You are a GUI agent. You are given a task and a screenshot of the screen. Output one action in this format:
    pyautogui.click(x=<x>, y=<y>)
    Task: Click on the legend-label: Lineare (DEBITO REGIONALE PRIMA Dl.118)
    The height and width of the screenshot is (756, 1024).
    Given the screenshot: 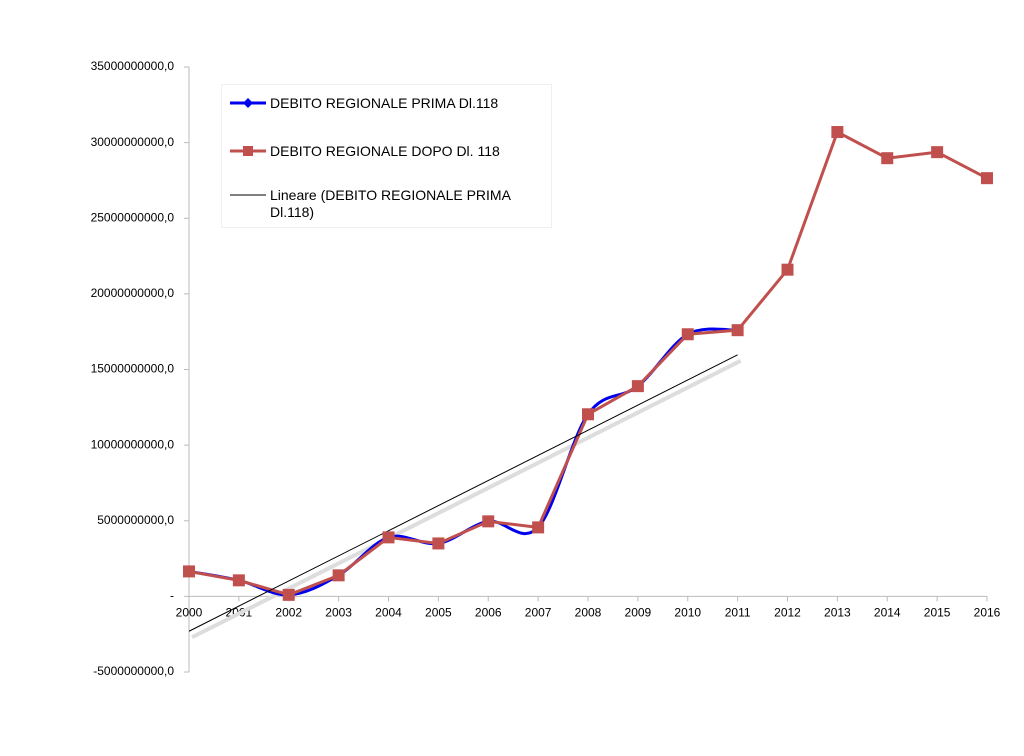 What is the action you would take?
    pyautogui.click(x=390, y=203)
    